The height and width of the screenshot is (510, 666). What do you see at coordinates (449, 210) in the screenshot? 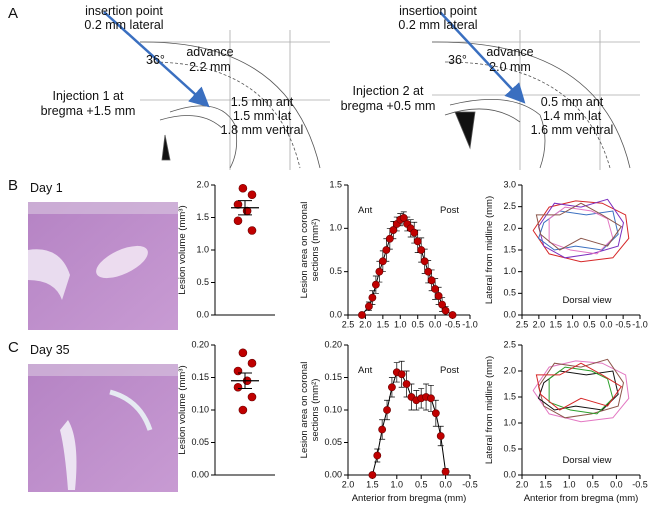
I see `annotation: Post` at bounding box center [449, 210].